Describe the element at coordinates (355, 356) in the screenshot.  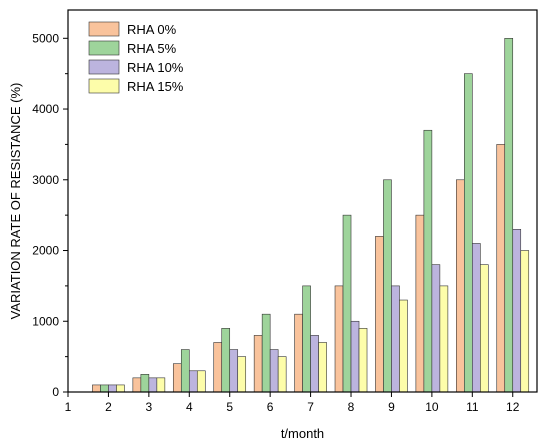
I see `bar-rha-10--month-8` at that location.